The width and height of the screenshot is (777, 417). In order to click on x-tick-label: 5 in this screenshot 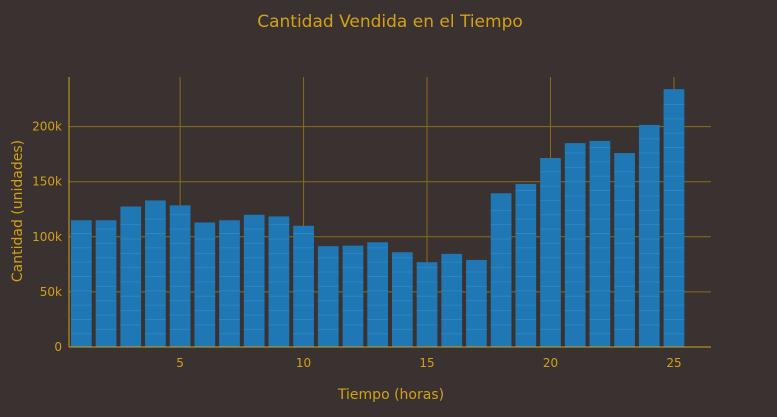, I will do `click(180, 363)`.